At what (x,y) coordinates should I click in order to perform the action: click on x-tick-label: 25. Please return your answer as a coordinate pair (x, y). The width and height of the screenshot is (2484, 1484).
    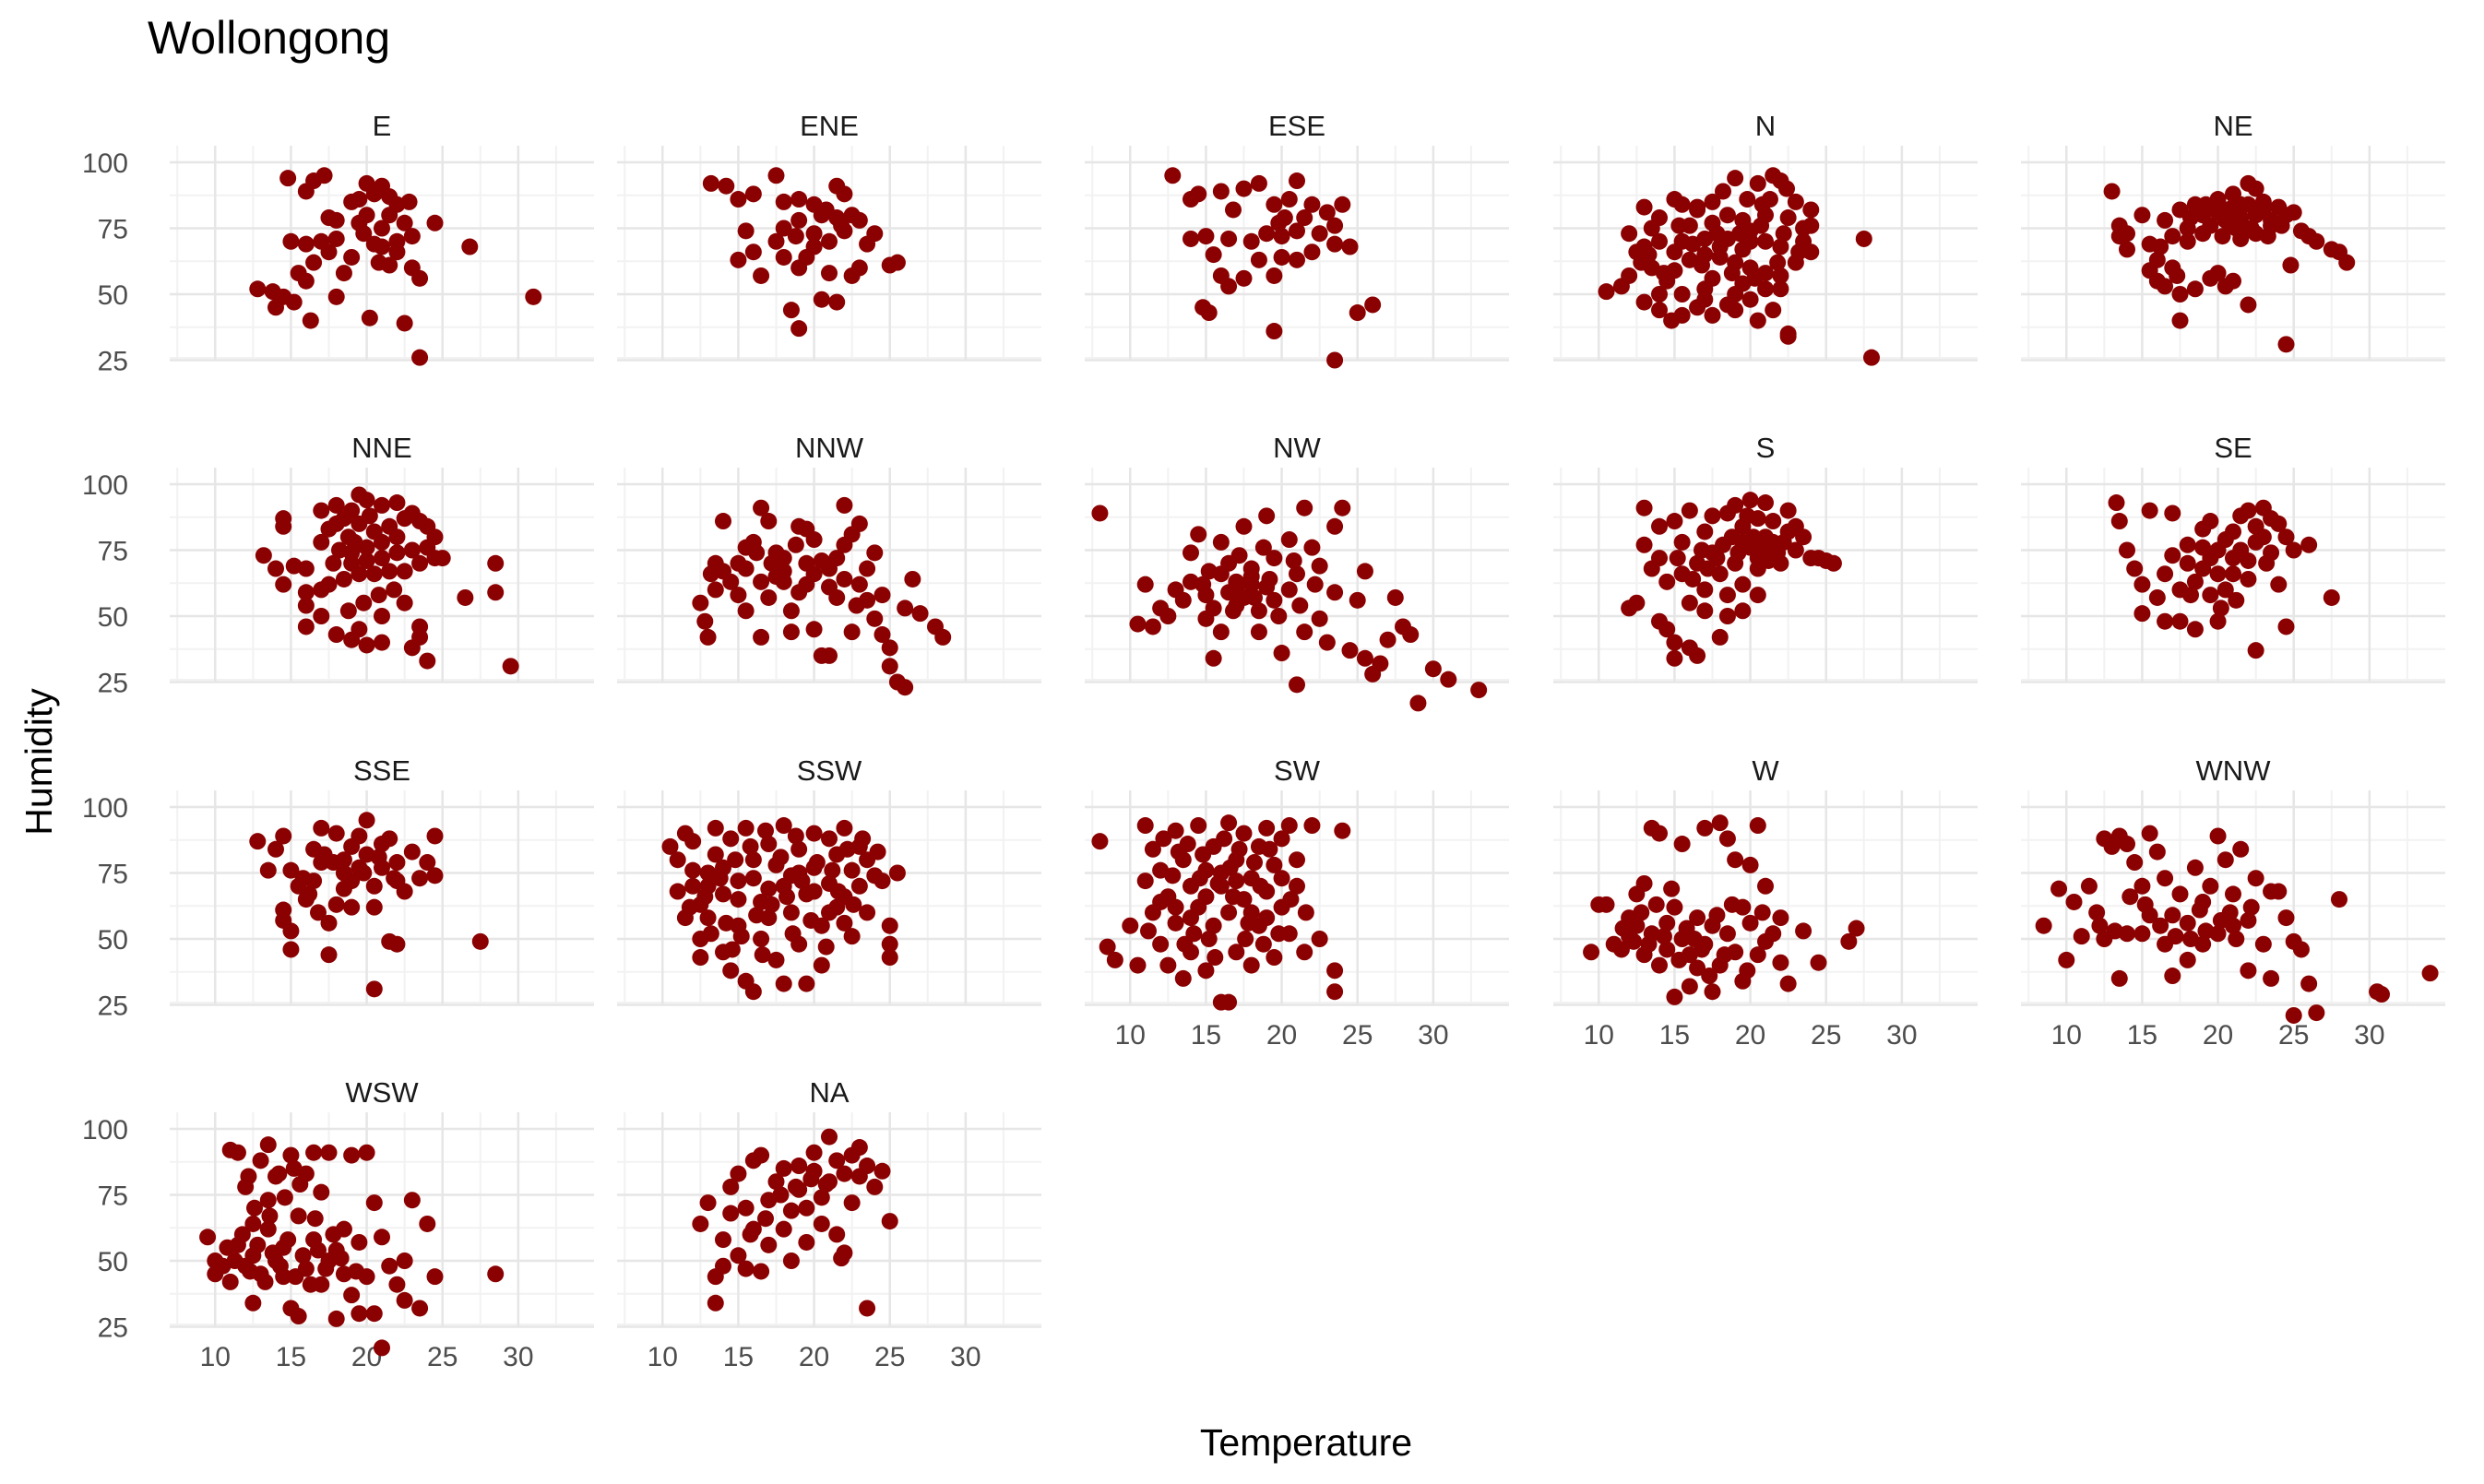
    Looking at the image, I should click on (889, 1357).